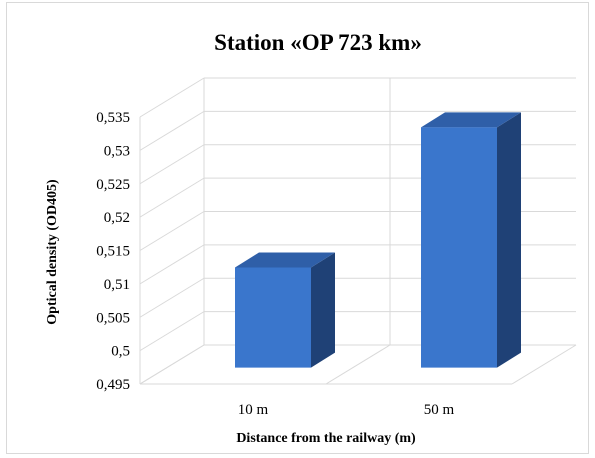  What do you see at coordinates (113, 318) in the screenshot?
I see `y-tick-label: 0,505` at bounding box center [113, 318].